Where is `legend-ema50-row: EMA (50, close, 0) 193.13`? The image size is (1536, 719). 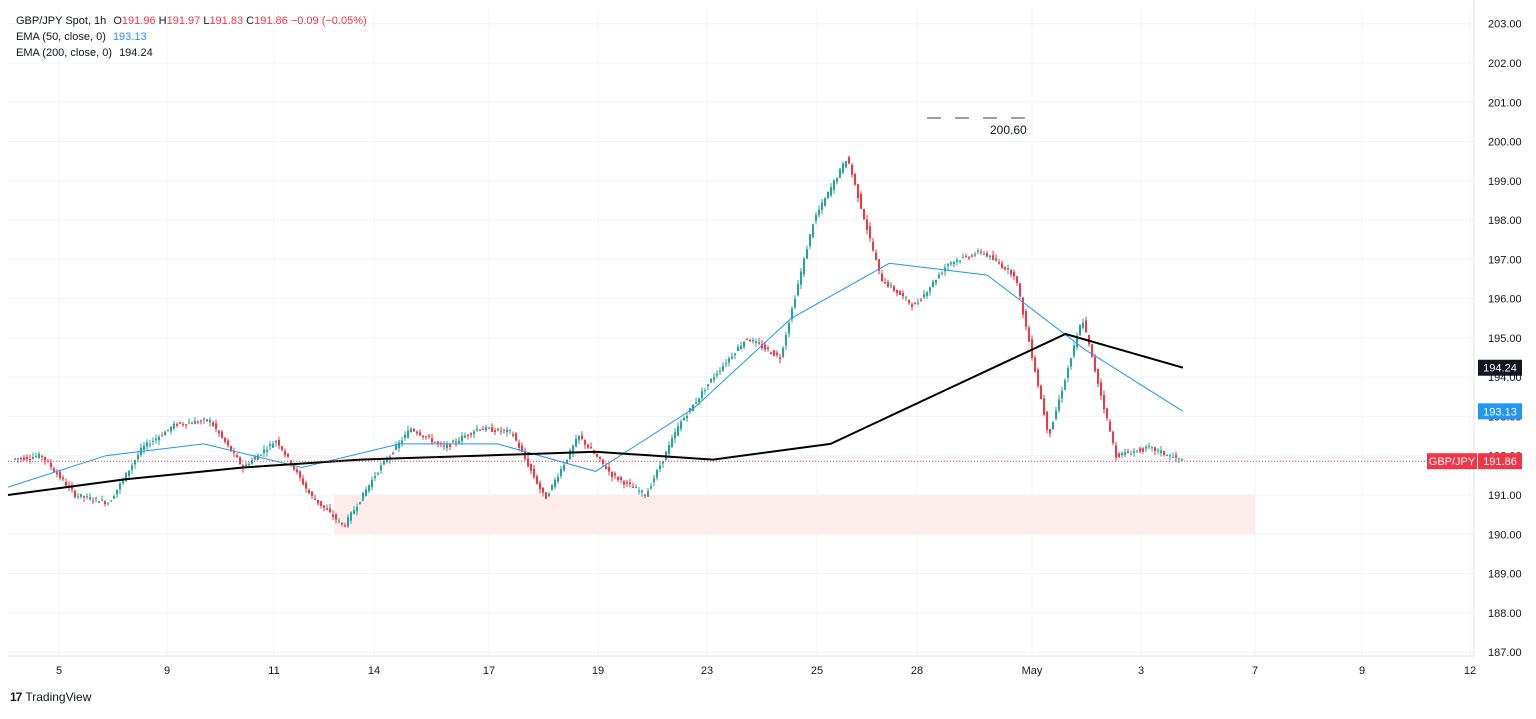 legend-ema50-row: EMA (50, close, 0) 193.13 is located at coordinates (191, 37).